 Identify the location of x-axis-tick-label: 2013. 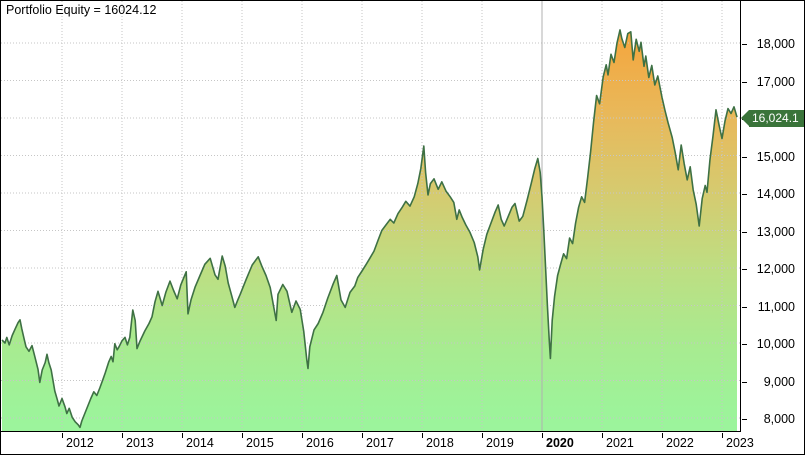
(140, 443).